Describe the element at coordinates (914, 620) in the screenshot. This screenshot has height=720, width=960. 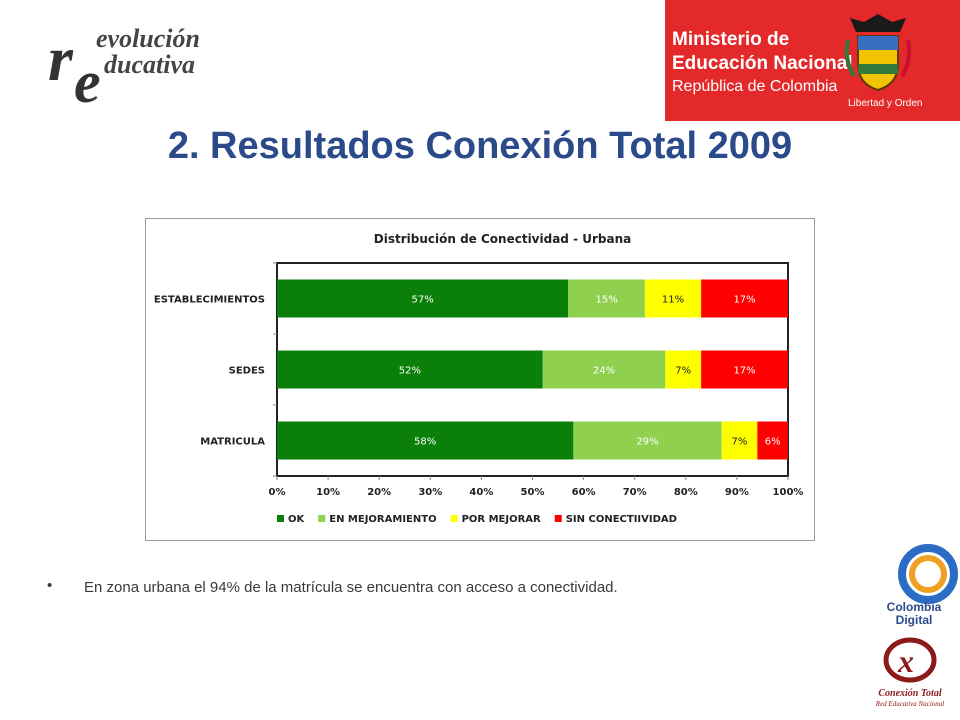
I see `colombia-digital-line2: Digital` at that location.